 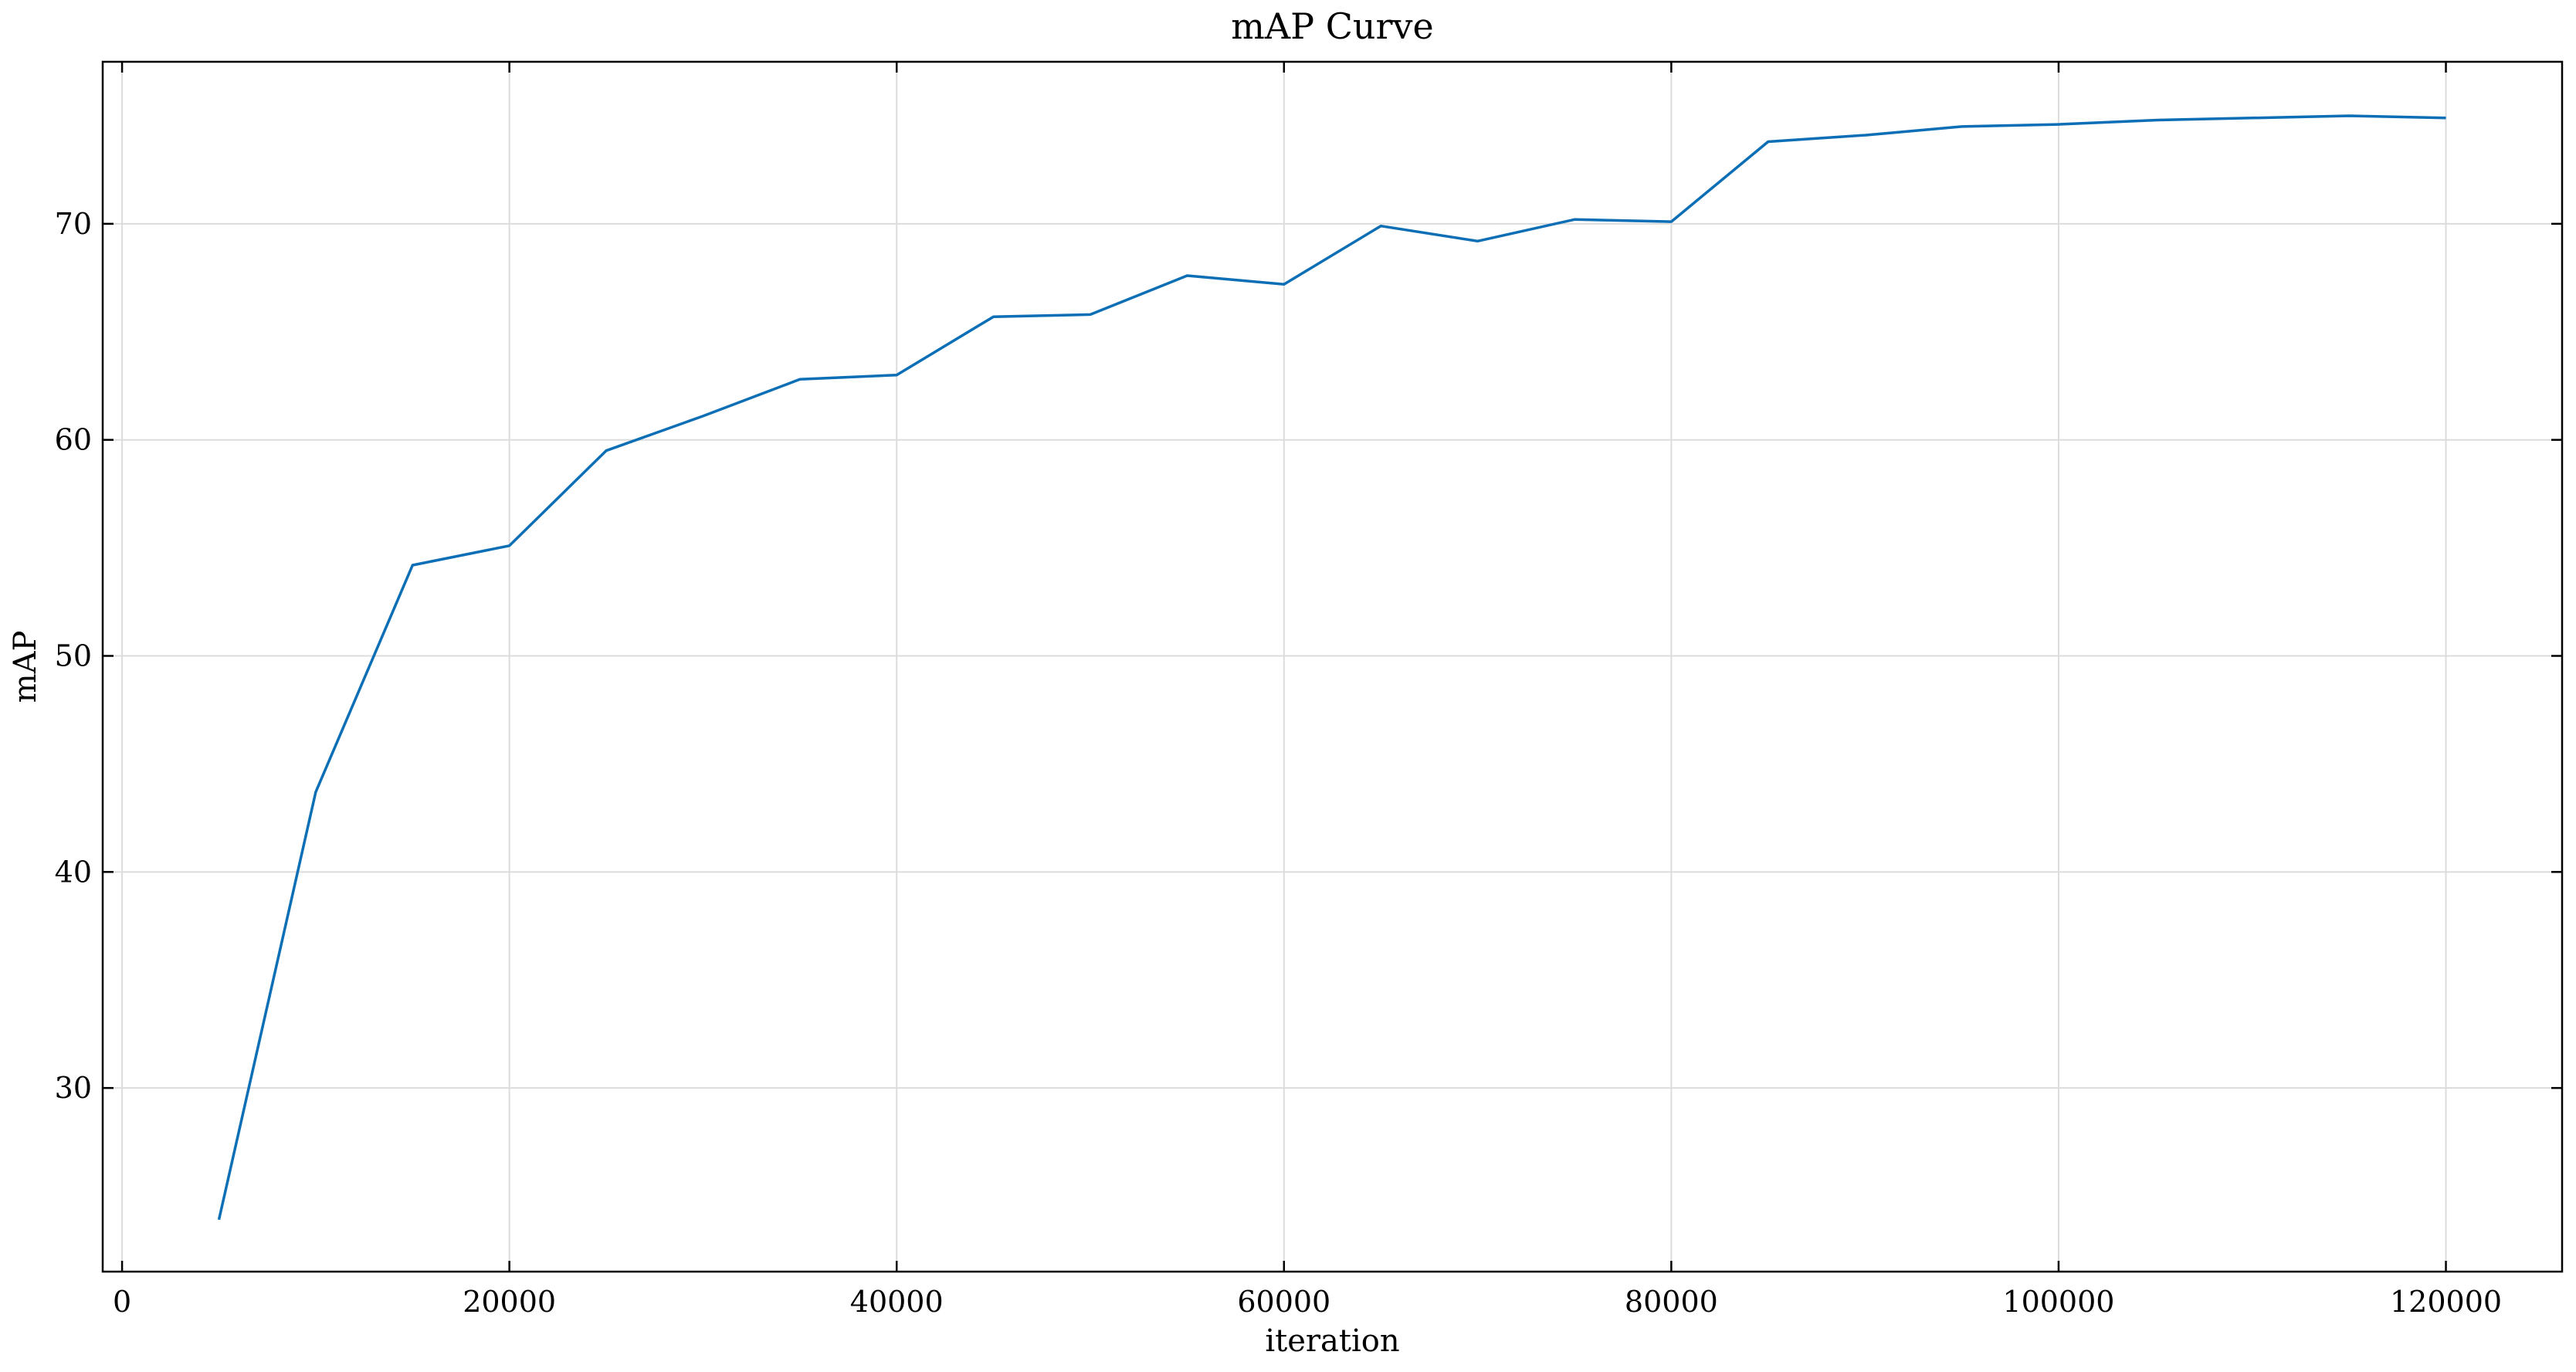 I want to click on x-tick-label: 40000, so click(x=897, y=1302).